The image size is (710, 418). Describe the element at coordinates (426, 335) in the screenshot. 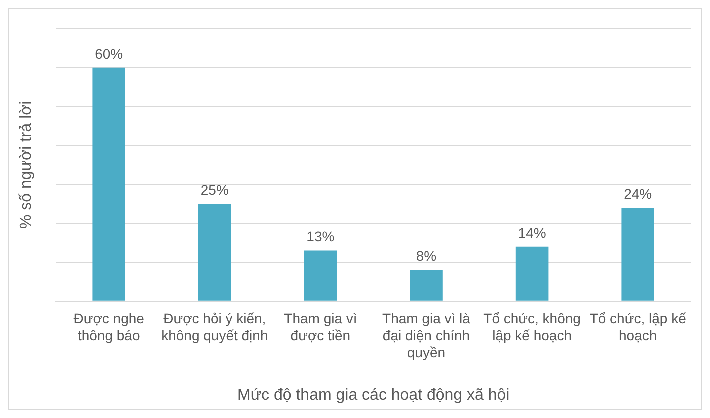

I see `x-tick-label: Tham gia vì là đại diện chính quyền` at that location.